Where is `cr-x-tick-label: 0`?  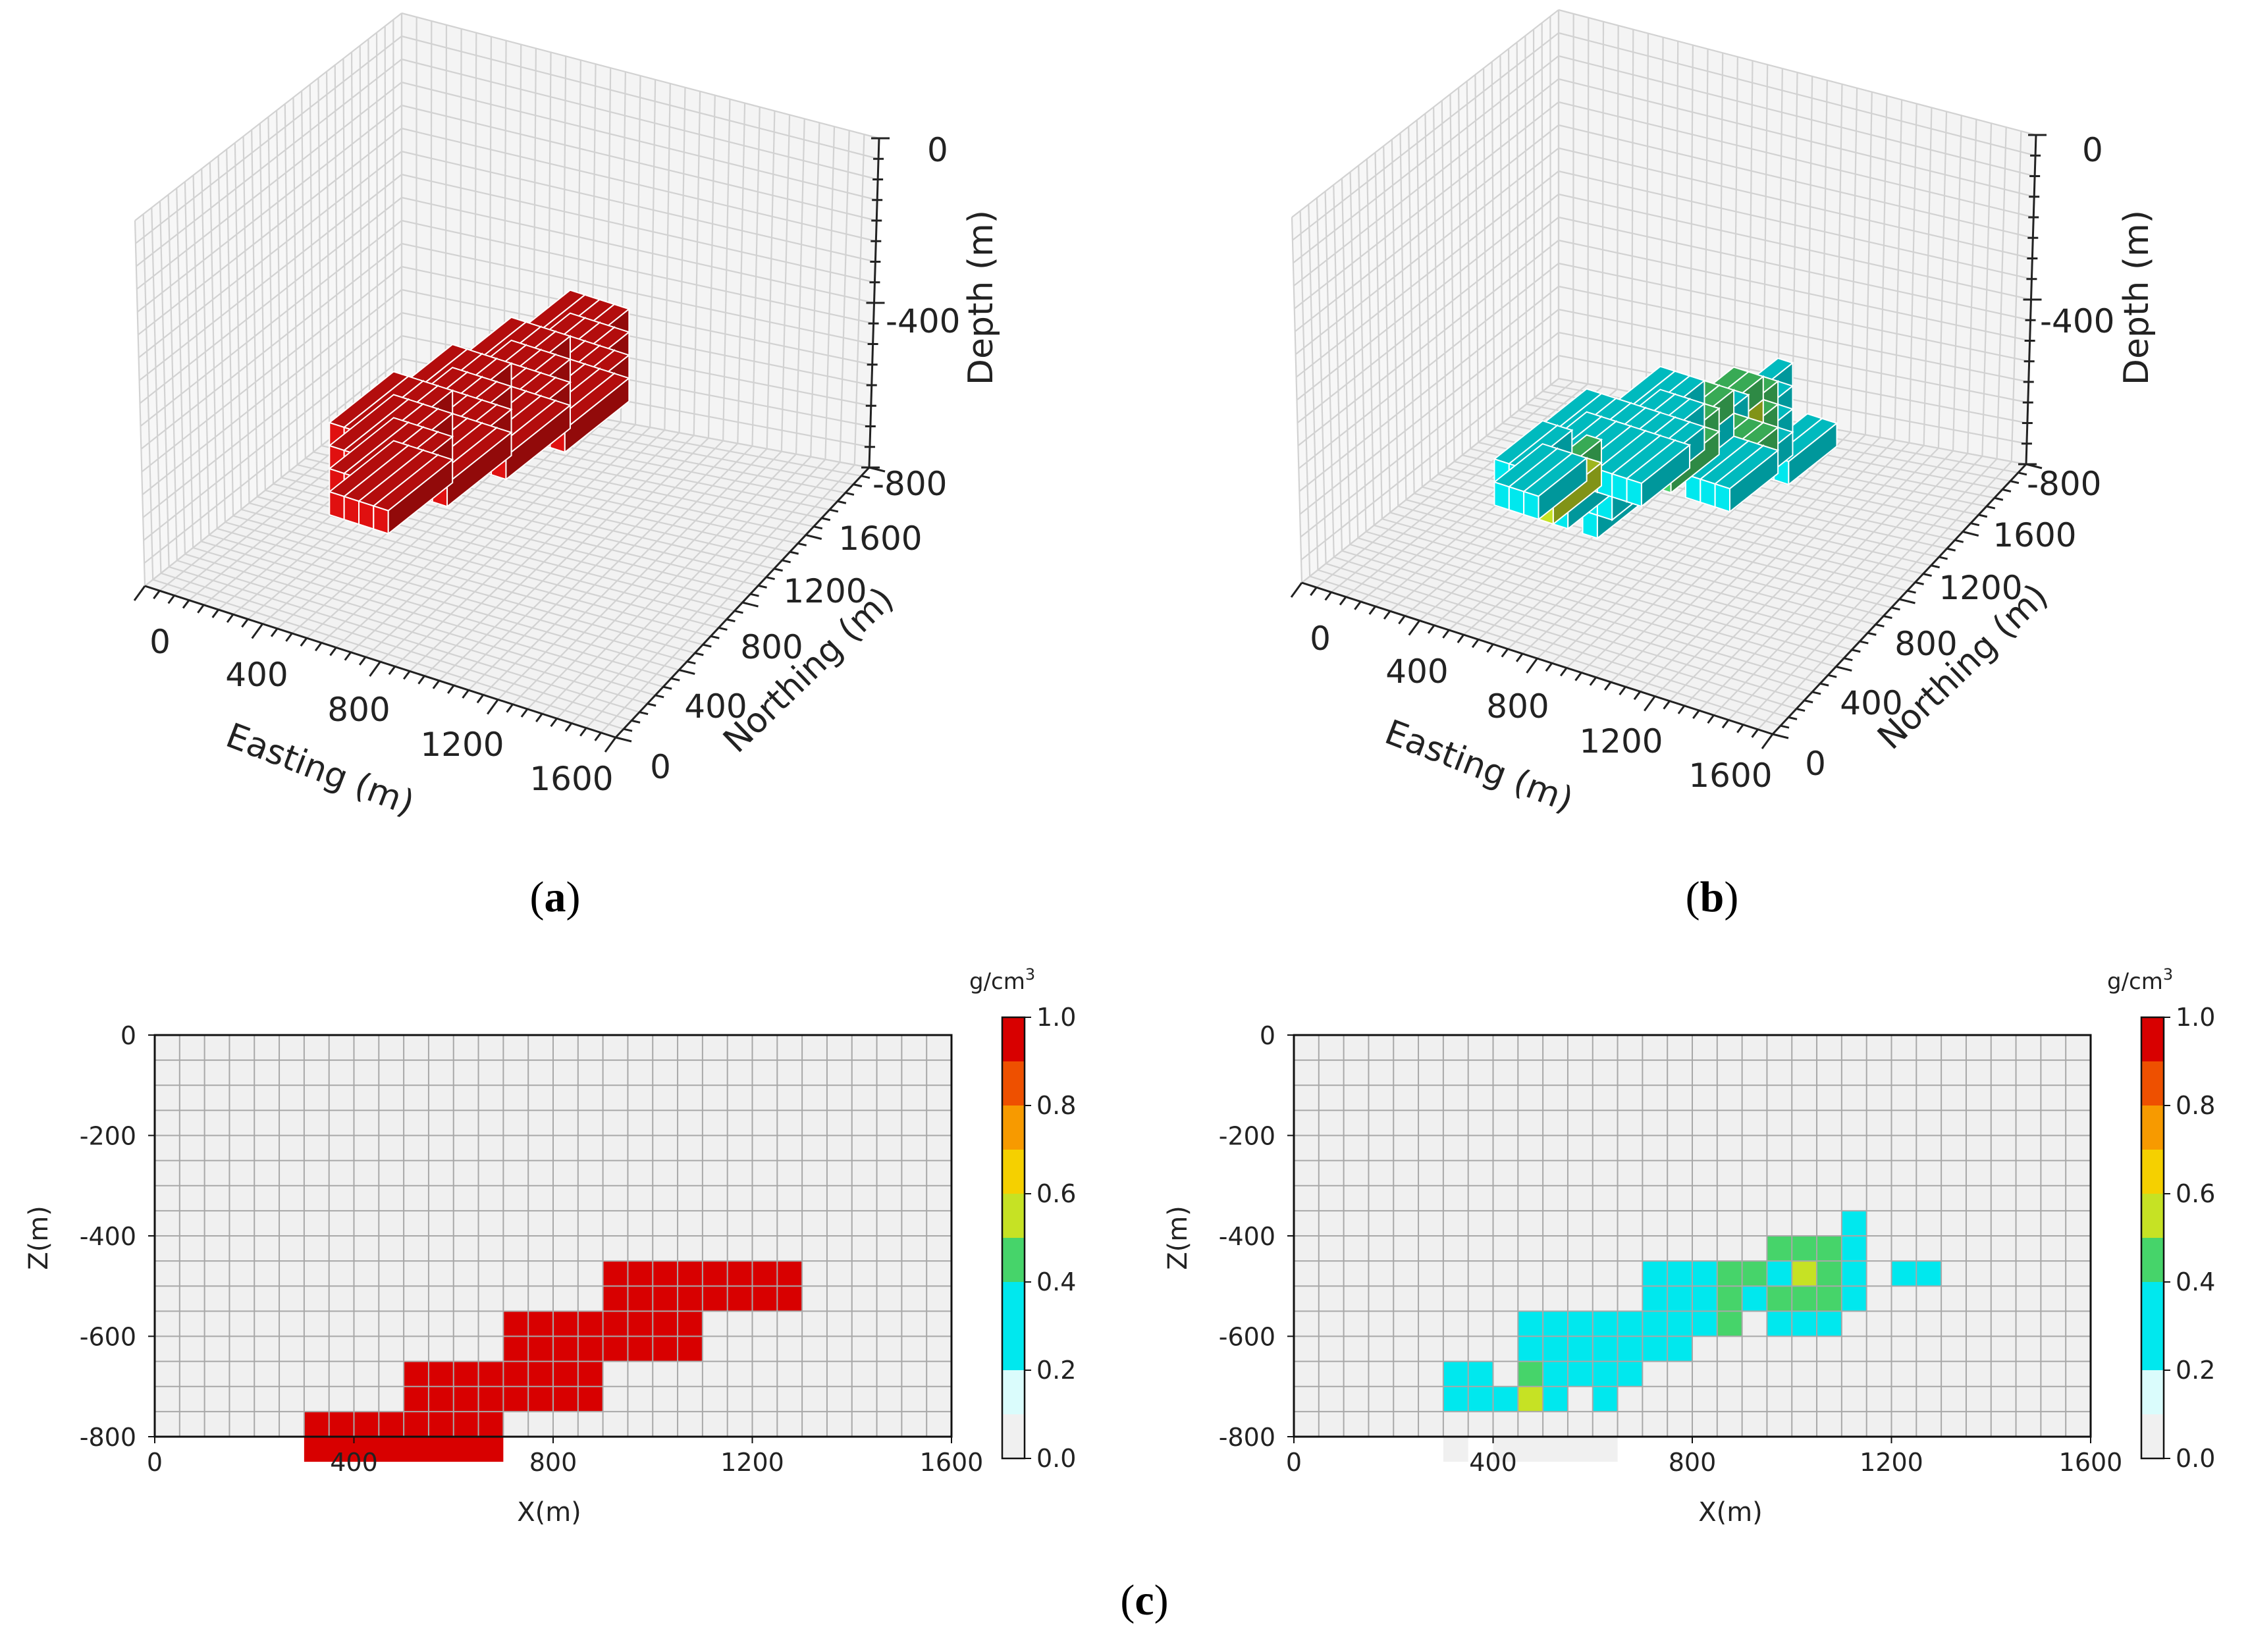
cr-x-tick-label: 0 is located at coordinates (1294, 1462).